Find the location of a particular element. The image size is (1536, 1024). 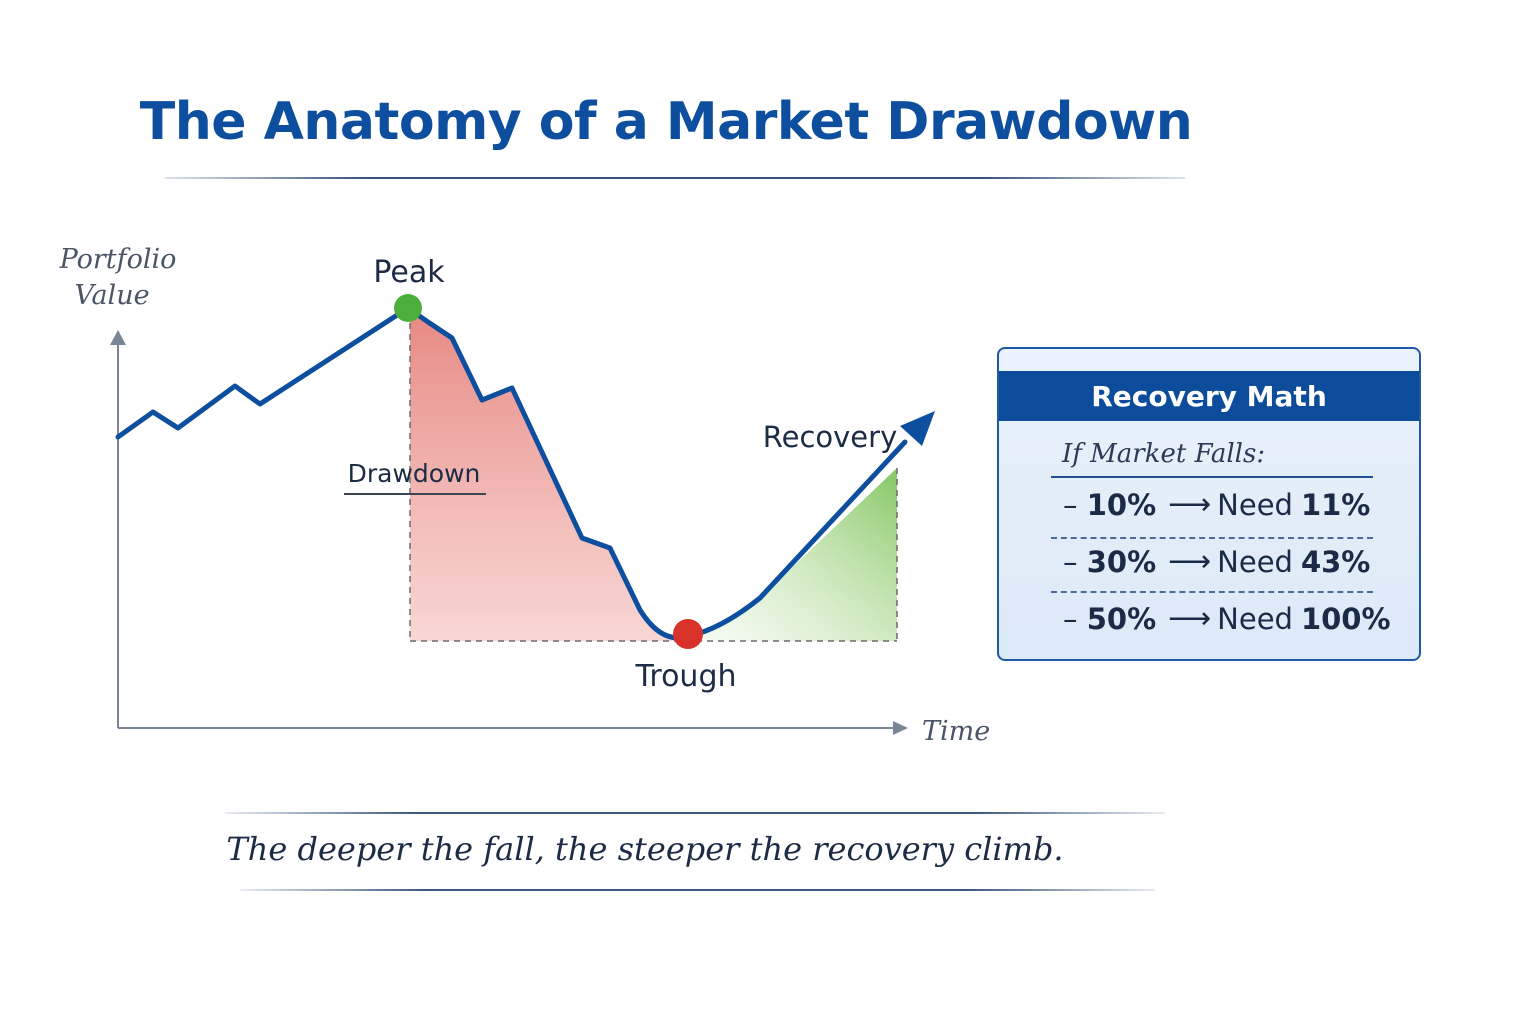

title-underline is located at coordinates (675, 178).